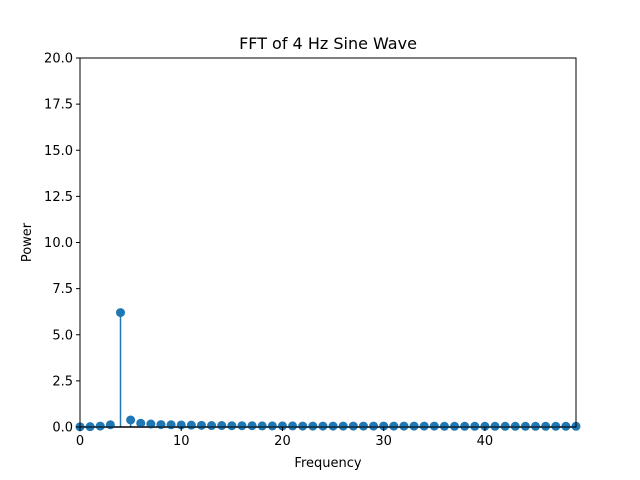 The width and height of the screenshot is (640, 480). What do you see at coordinates (62, 335) in the screenshot?
I see `y-tick-label: 5.0` at bounding box center [62, 335].